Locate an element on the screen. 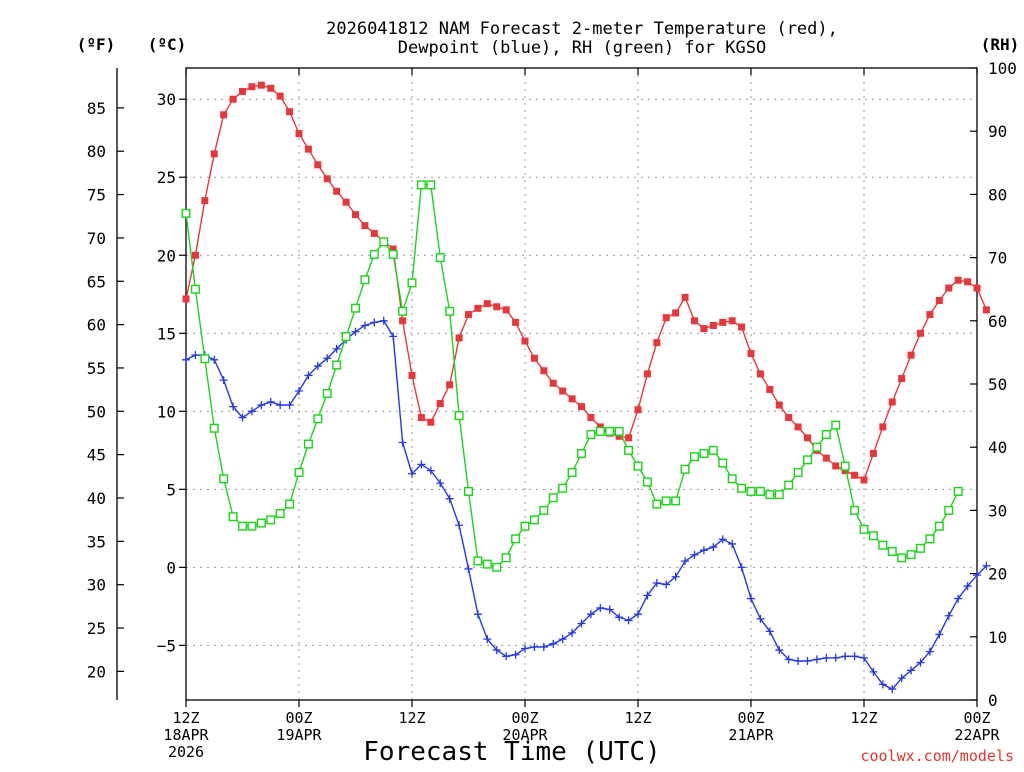 This screenshot has height=772, width=1024. rh-tick-label: 70 is located at coordinates (997, 258).